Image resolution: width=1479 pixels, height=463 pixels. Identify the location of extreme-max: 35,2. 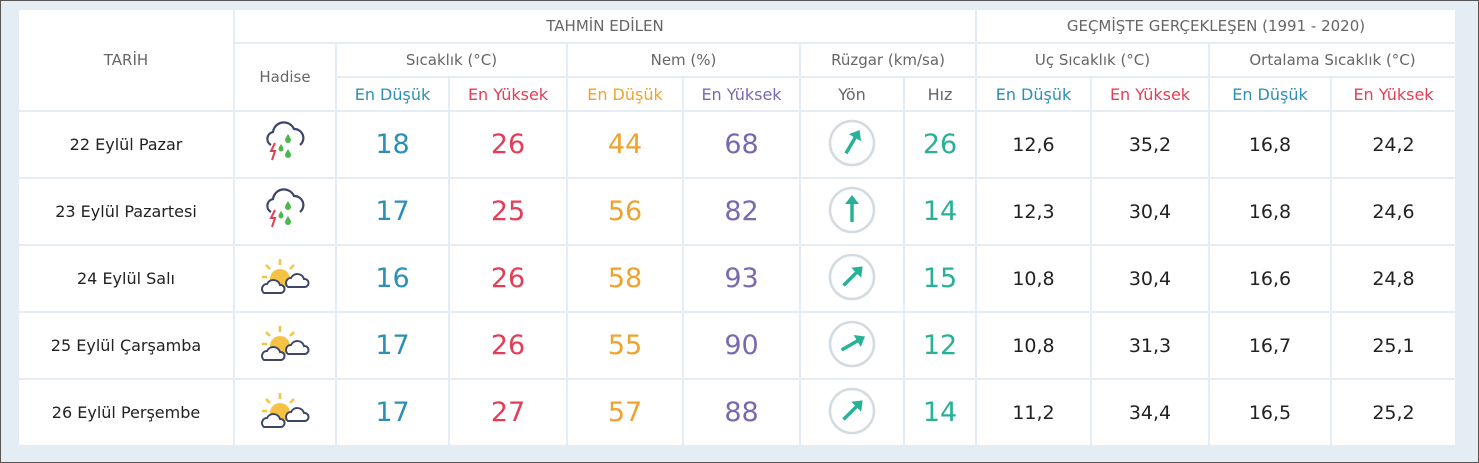
(1150, 144).